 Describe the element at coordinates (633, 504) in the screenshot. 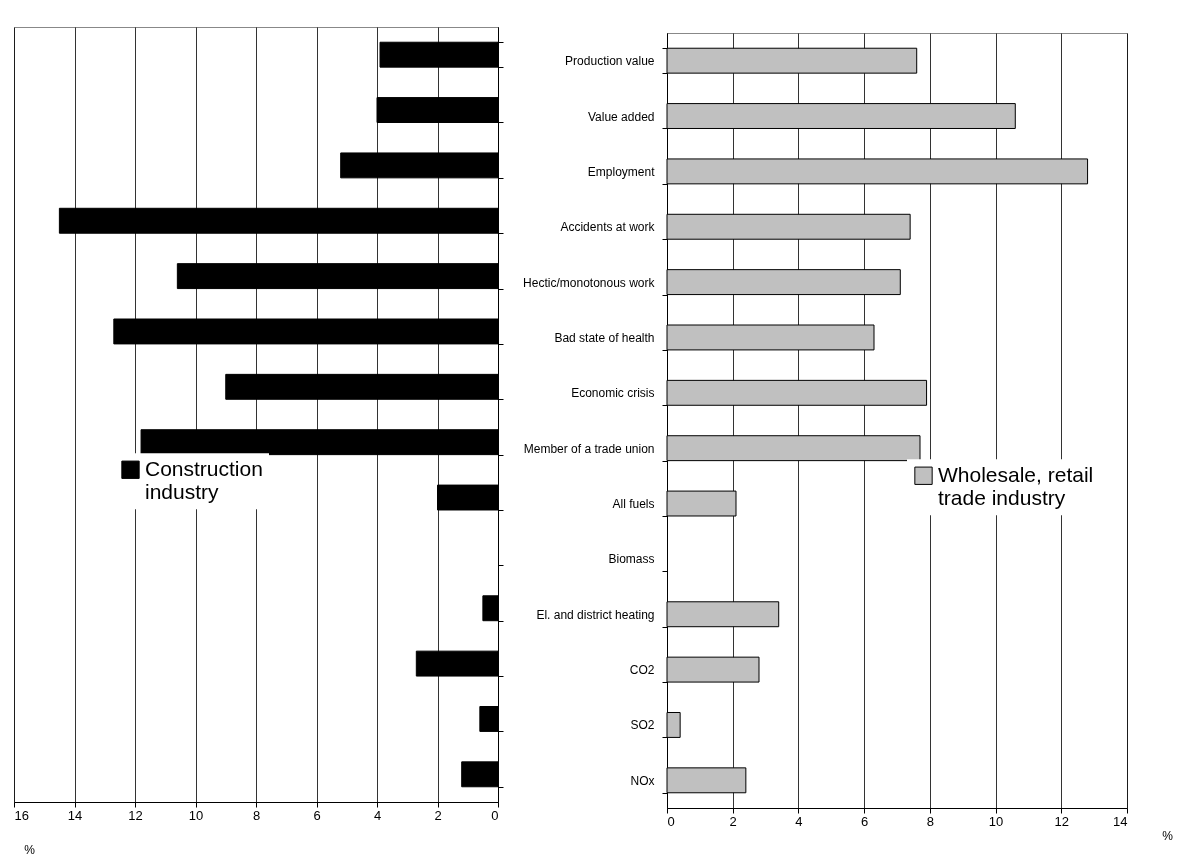

I see `y-tick-label: All fuels` at that location.